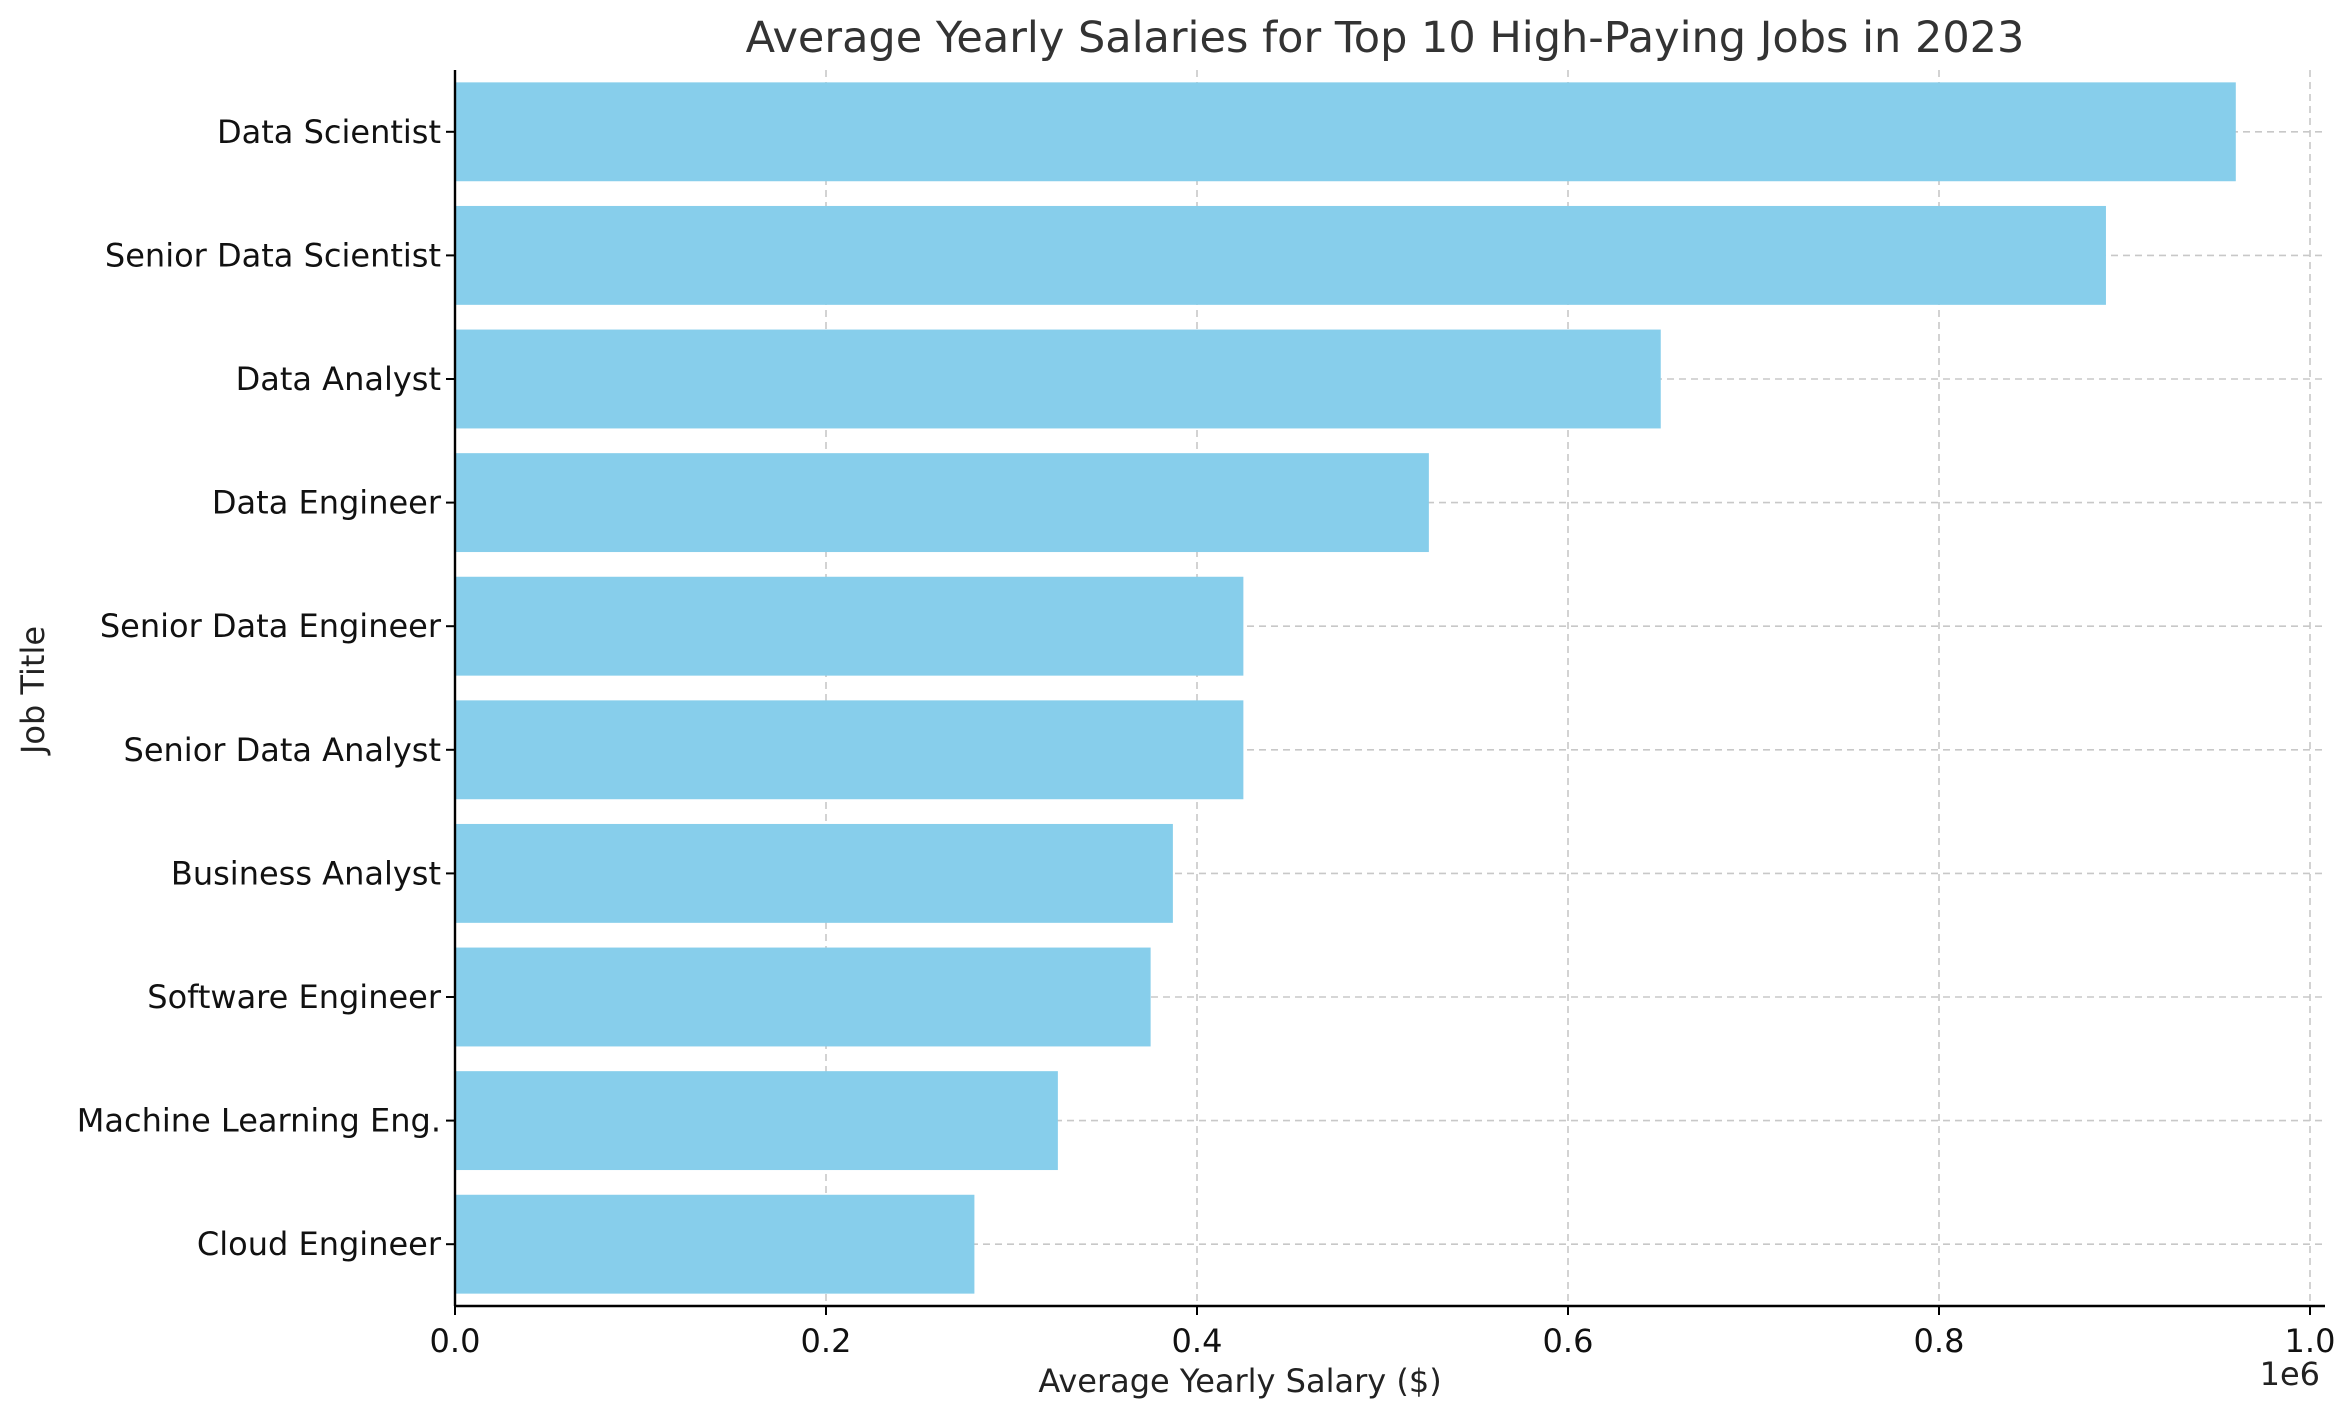  I want to click on y-tick-label: Senior Data Scientist, so click(273, 255).